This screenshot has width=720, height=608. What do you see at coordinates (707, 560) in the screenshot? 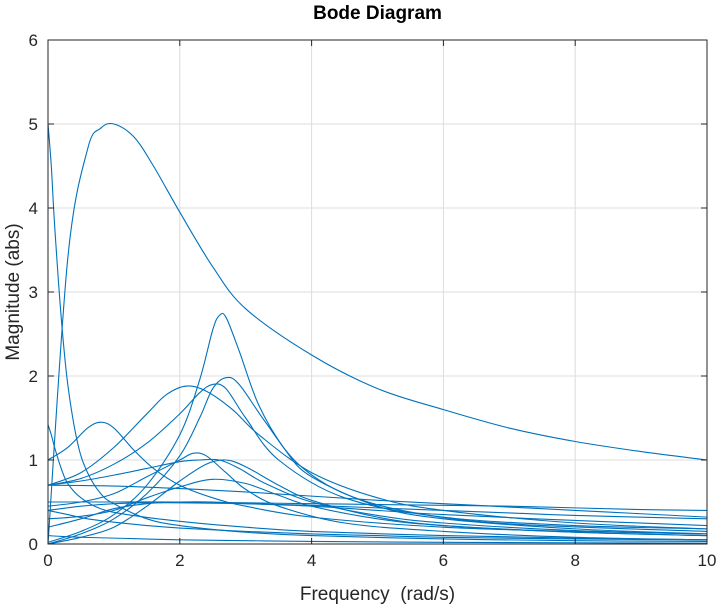
I see `x-tick-label: 10` at bounding box center [707, 560].